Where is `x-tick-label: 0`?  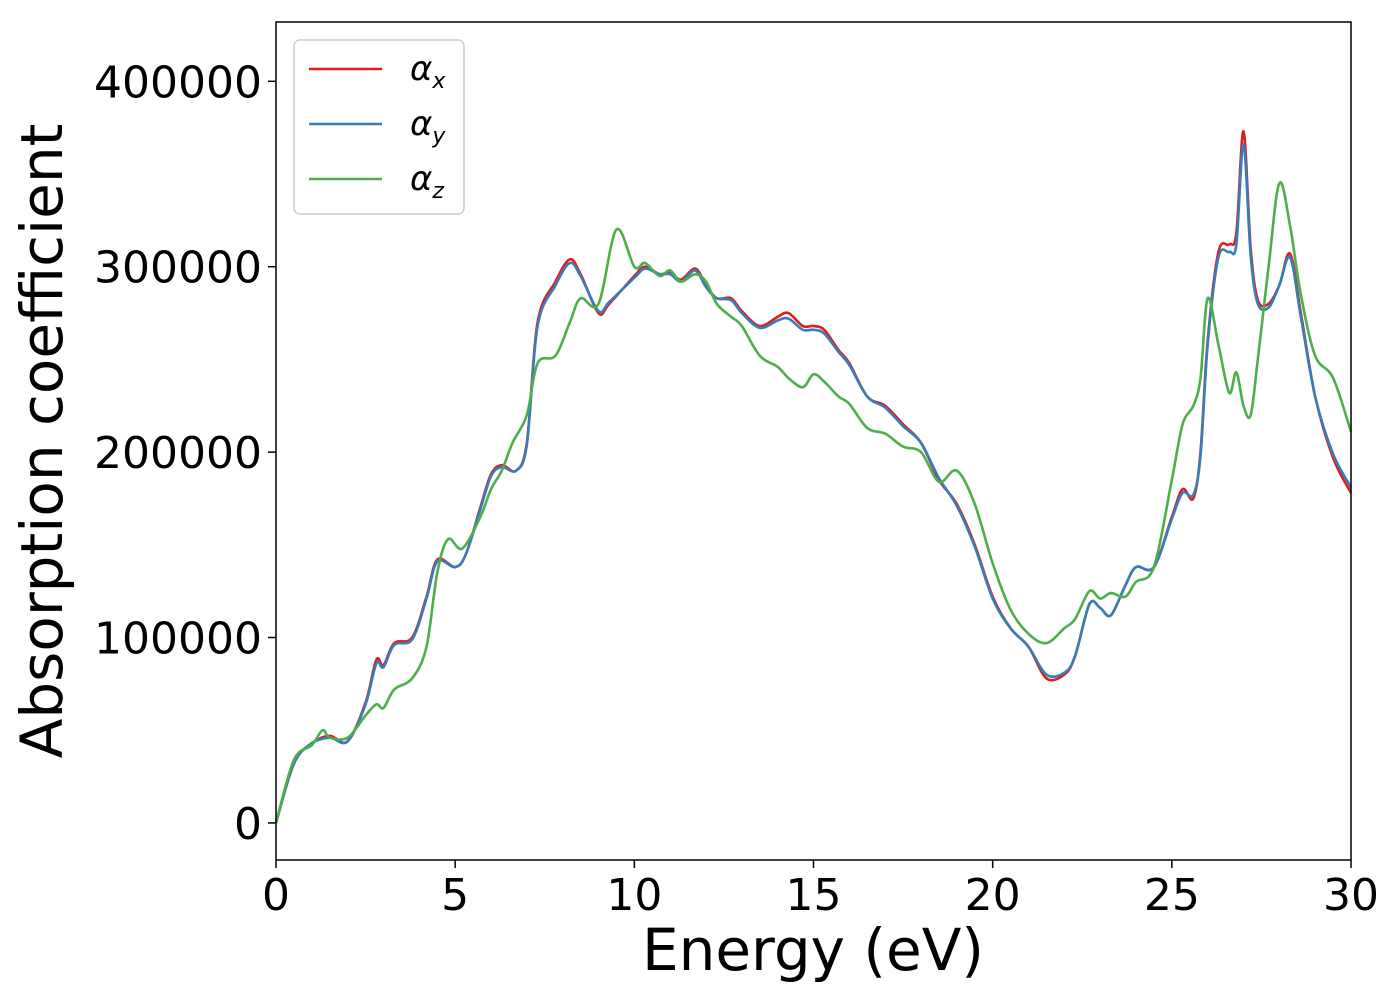 x-tick-label: 0 is located at coordinates (276, 895).